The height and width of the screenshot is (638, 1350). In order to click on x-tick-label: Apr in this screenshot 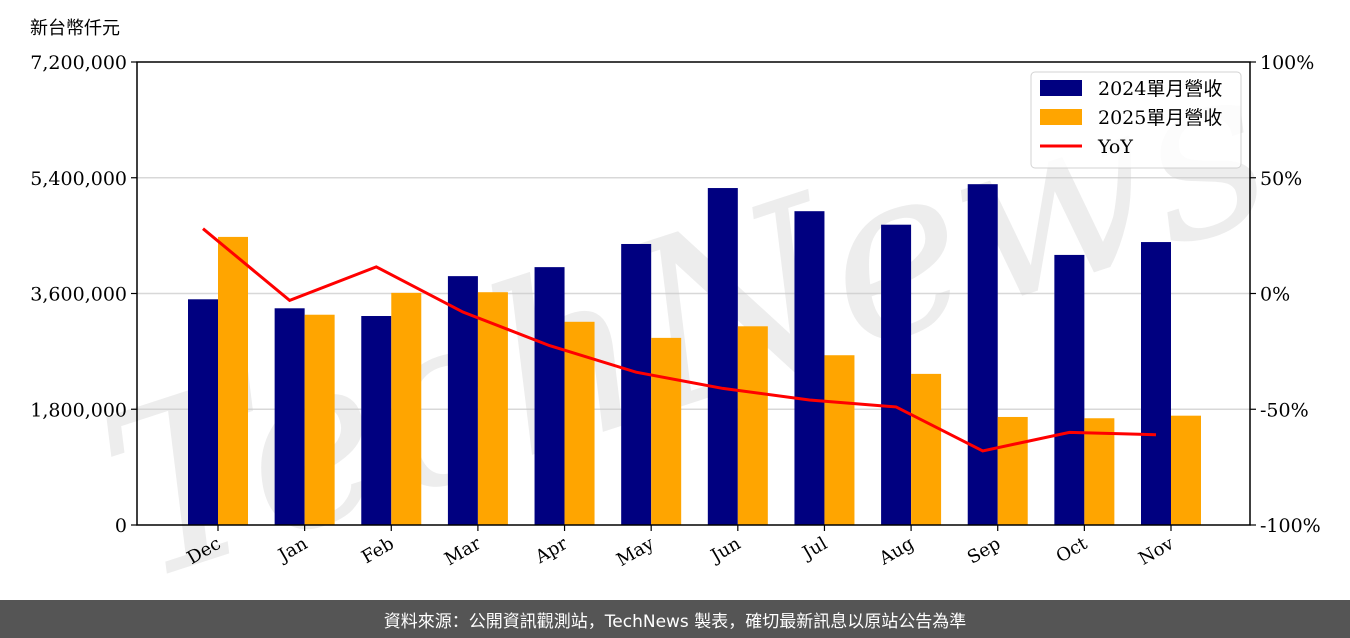, I will do `click(551, 550)`.